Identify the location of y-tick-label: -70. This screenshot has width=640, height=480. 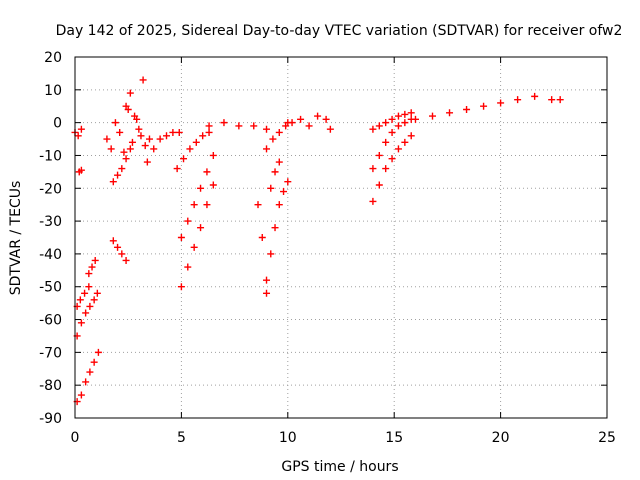
(50, 353).